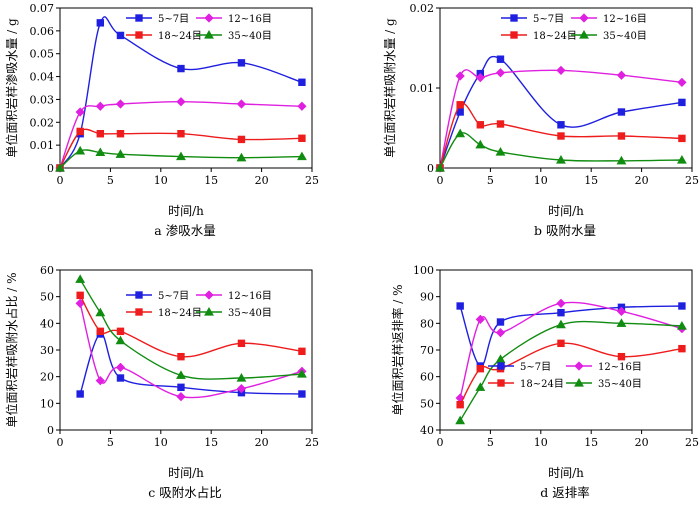  Describe the element at coordinates (42, 31) in the screenshot. I see `y-tick-label: 0.06` at that location.